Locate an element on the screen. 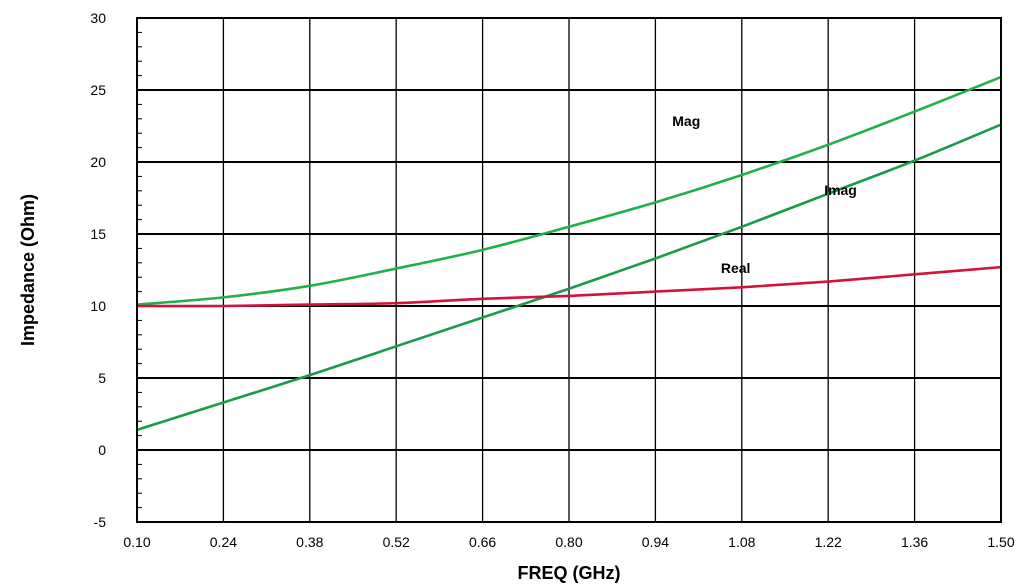 This screenshot has width=1027, height=586. x-tick-label: 0.10 is located at coordinates (136, 542).